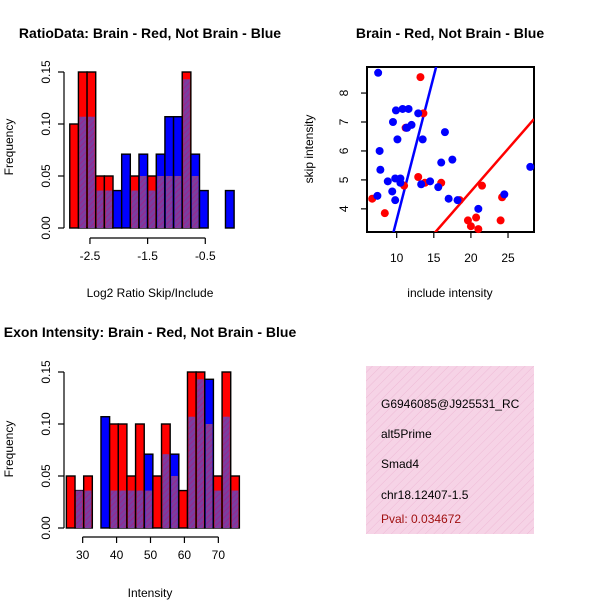  I want to click on x-tick-label: 50, so click(151, 555).